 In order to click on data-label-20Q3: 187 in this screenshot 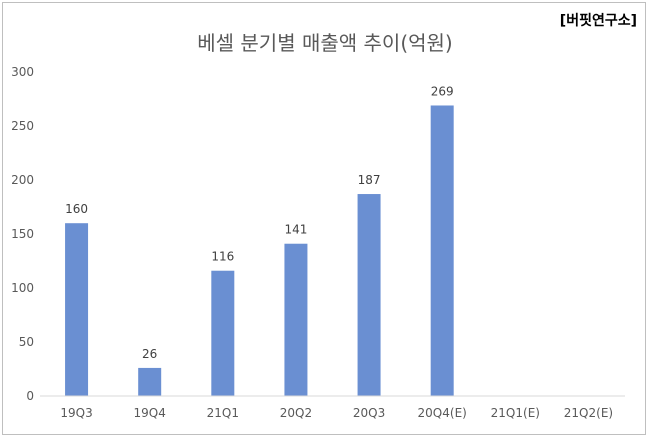, I will do `click(369, 180)`.